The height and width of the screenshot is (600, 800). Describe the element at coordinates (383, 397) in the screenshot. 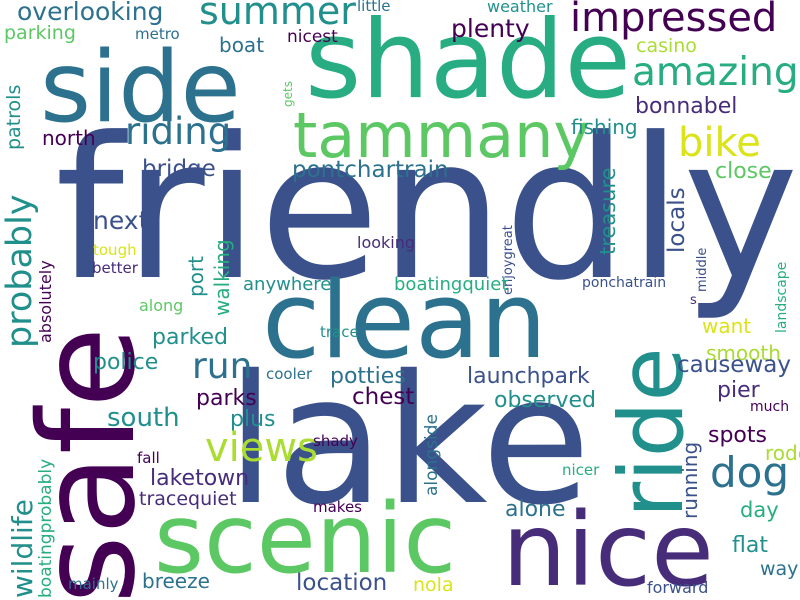

I see `word-chest: chest` at that location.